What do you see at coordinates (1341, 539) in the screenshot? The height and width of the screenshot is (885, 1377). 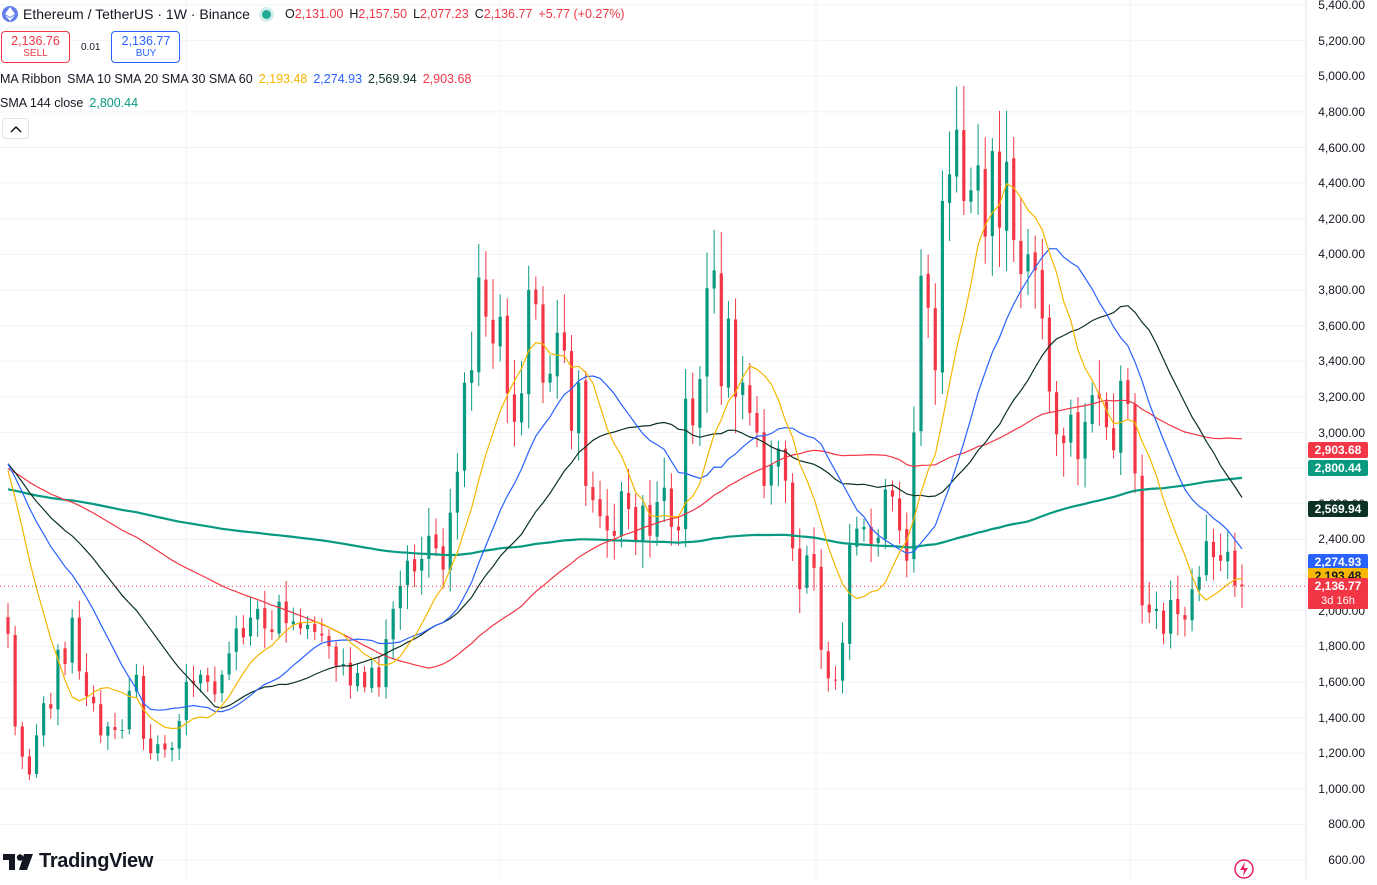 I see `price-axis-label: 2,400.00` at bounding box center [1341, 539].